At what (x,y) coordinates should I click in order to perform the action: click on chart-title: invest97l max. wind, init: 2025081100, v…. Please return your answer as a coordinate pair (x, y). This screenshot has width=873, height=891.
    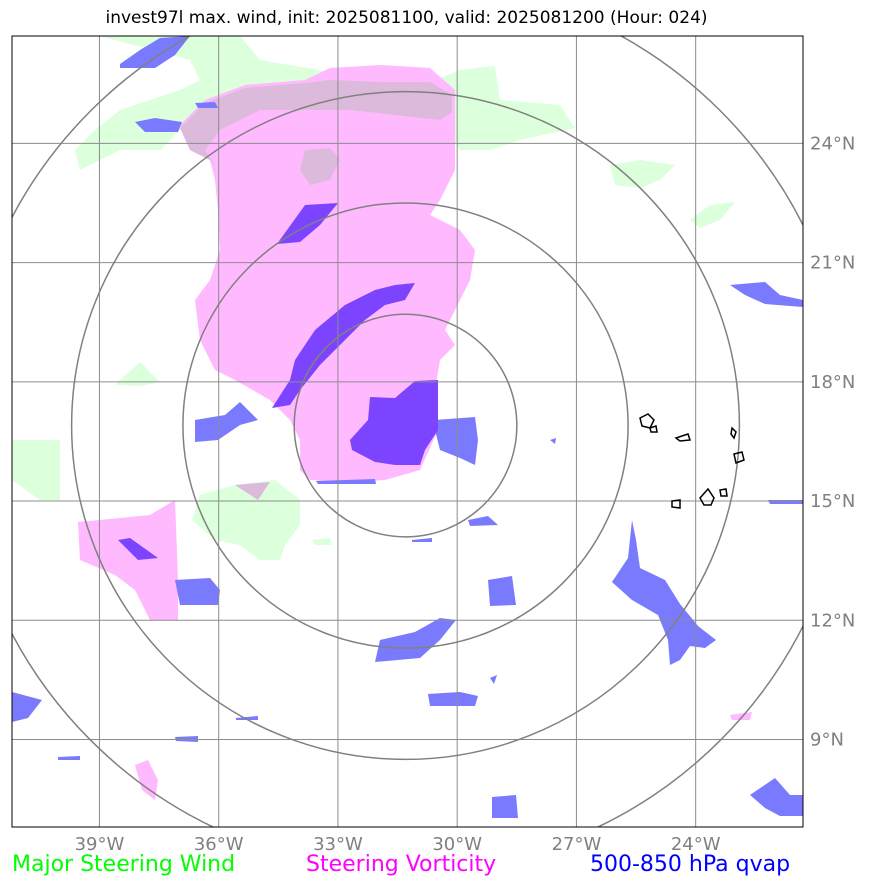
    Looking at the image, I should click on (406, 18).